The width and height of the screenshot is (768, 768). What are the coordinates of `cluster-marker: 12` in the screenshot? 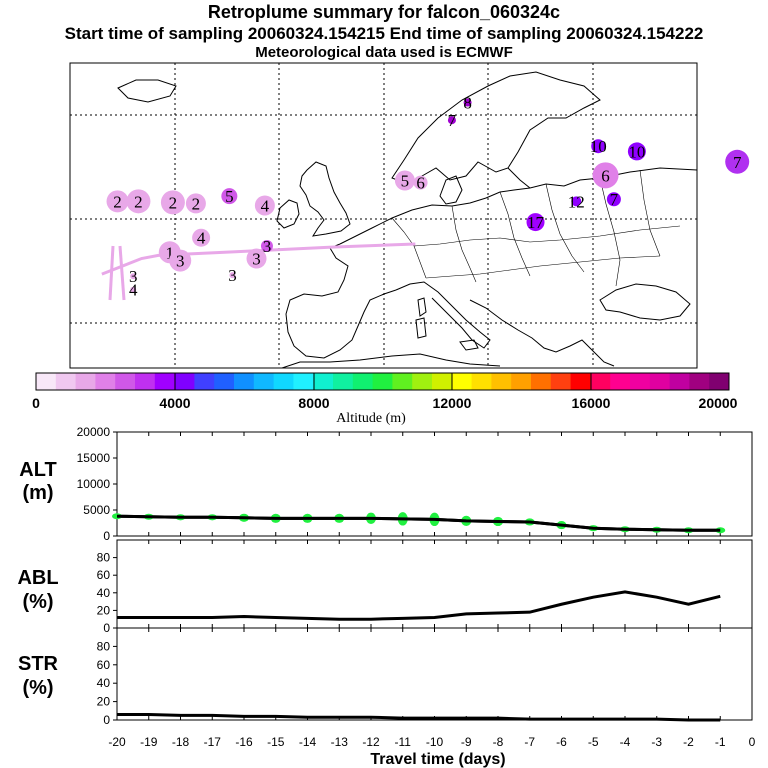 It's located at (576, 201).